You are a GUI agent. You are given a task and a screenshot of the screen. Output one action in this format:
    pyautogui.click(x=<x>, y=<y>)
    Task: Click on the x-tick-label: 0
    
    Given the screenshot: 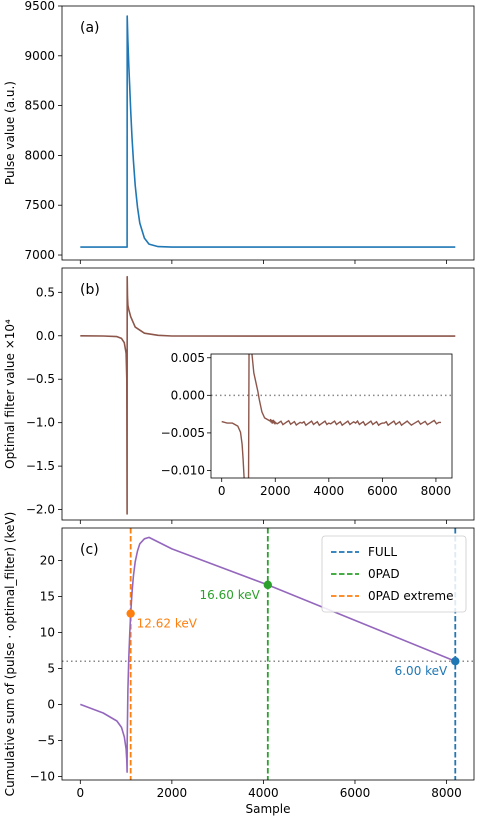 What is the action you would take?
    pyautogui.click(x=80, y=793)
    